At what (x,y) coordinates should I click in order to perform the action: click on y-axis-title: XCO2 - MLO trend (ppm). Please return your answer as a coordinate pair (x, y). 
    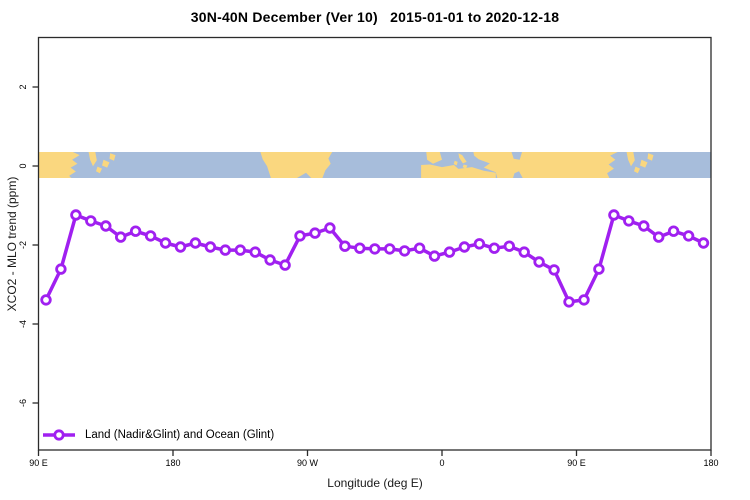
    Looking at the image, I should click on (12, 244).